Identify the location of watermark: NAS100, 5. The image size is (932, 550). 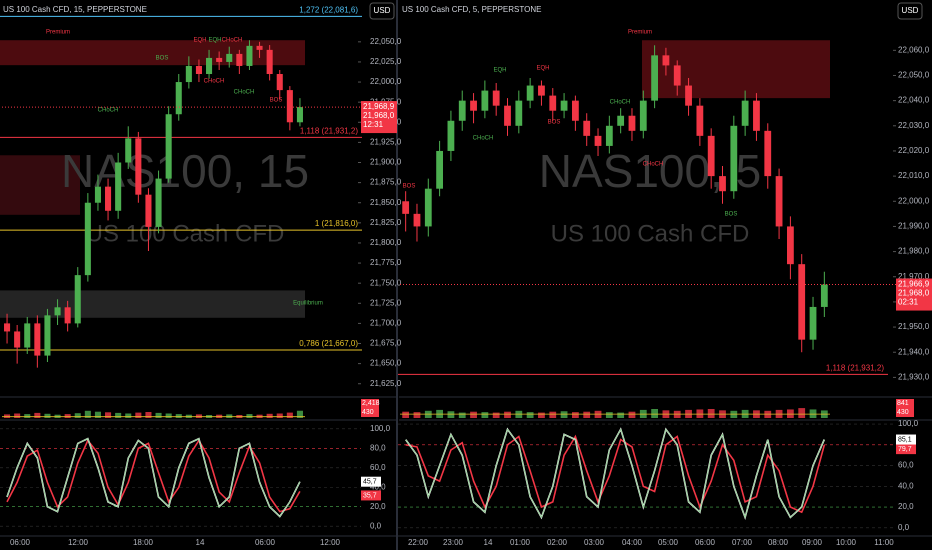
(650, 171).